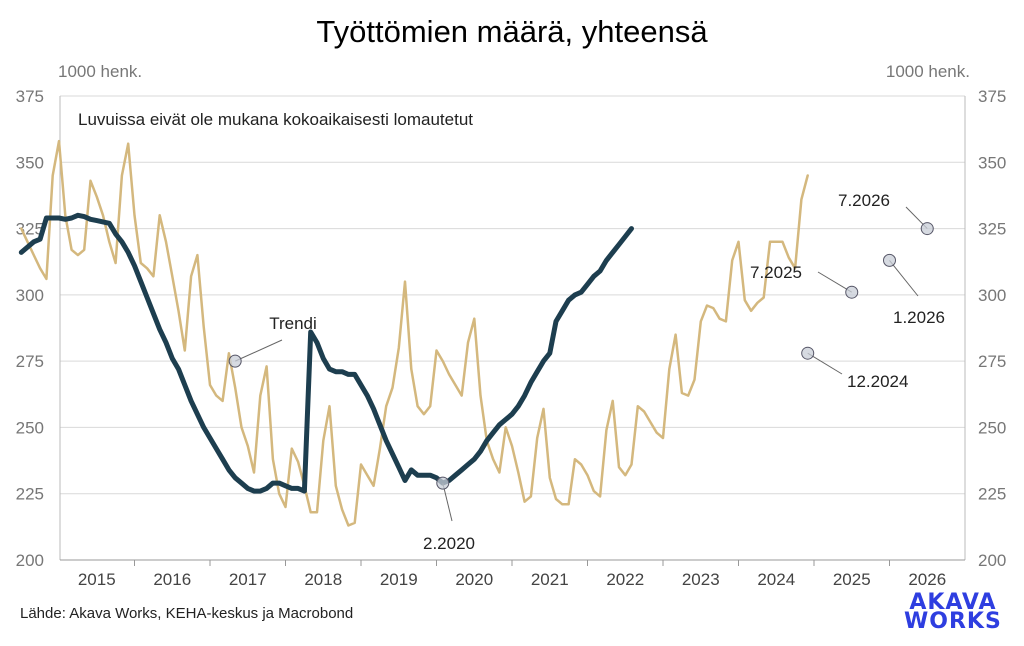 This screenshot has width=1024, height=646. I want to click on y-tick-label-left: 250, so click(30, 427).